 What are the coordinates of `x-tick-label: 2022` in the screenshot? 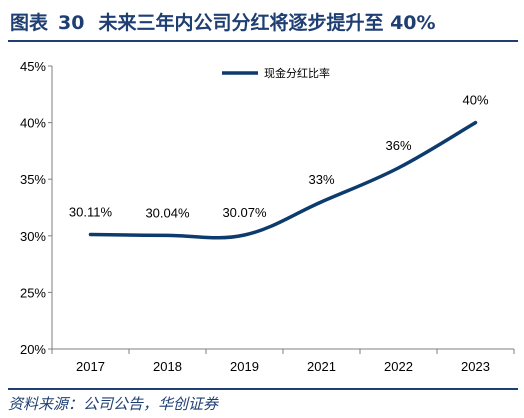 It's located at (398, 366).